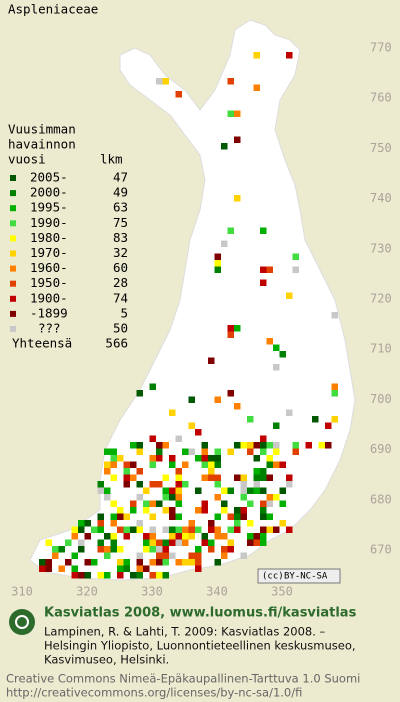  What do you see at coordinates (49, 207) in the screenshot?
I see `legend-label: 1995-` at bounding box center [49, 207].